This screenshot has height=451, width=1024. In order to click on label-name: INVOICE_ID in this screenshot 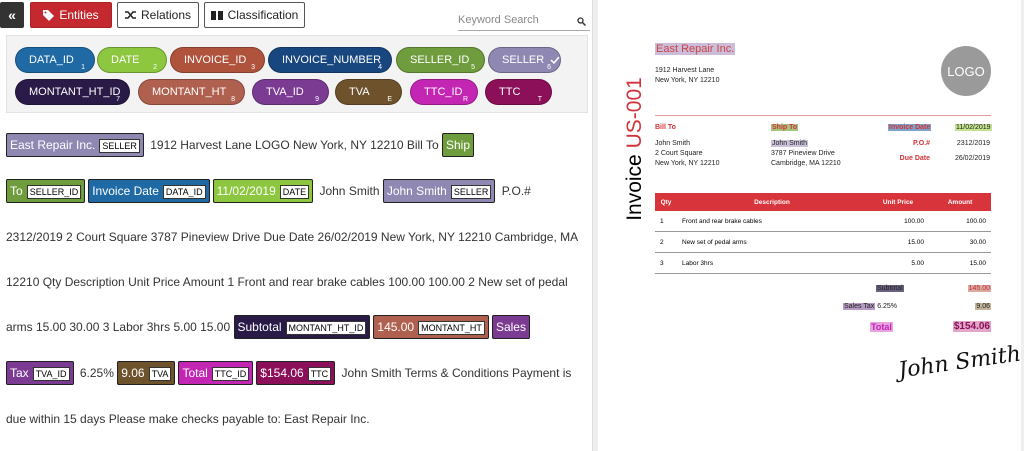, I will do `click(215, 60)`.